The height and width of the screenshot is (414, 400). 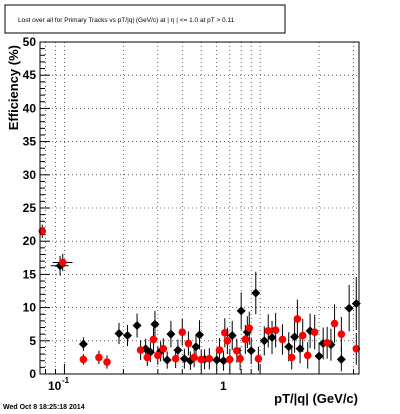 I want to click on y-tick-label: 25, so click(x=30, y=208).